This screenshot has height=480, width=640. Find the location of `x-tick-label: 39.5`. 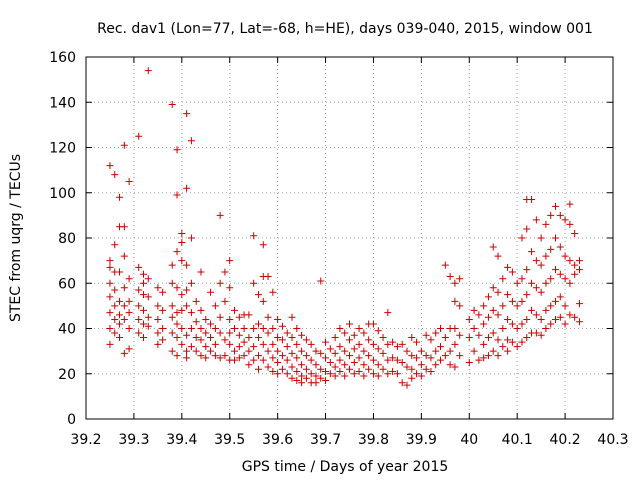

x-tick-label: 39.5 is located at coordinates (229, 440).